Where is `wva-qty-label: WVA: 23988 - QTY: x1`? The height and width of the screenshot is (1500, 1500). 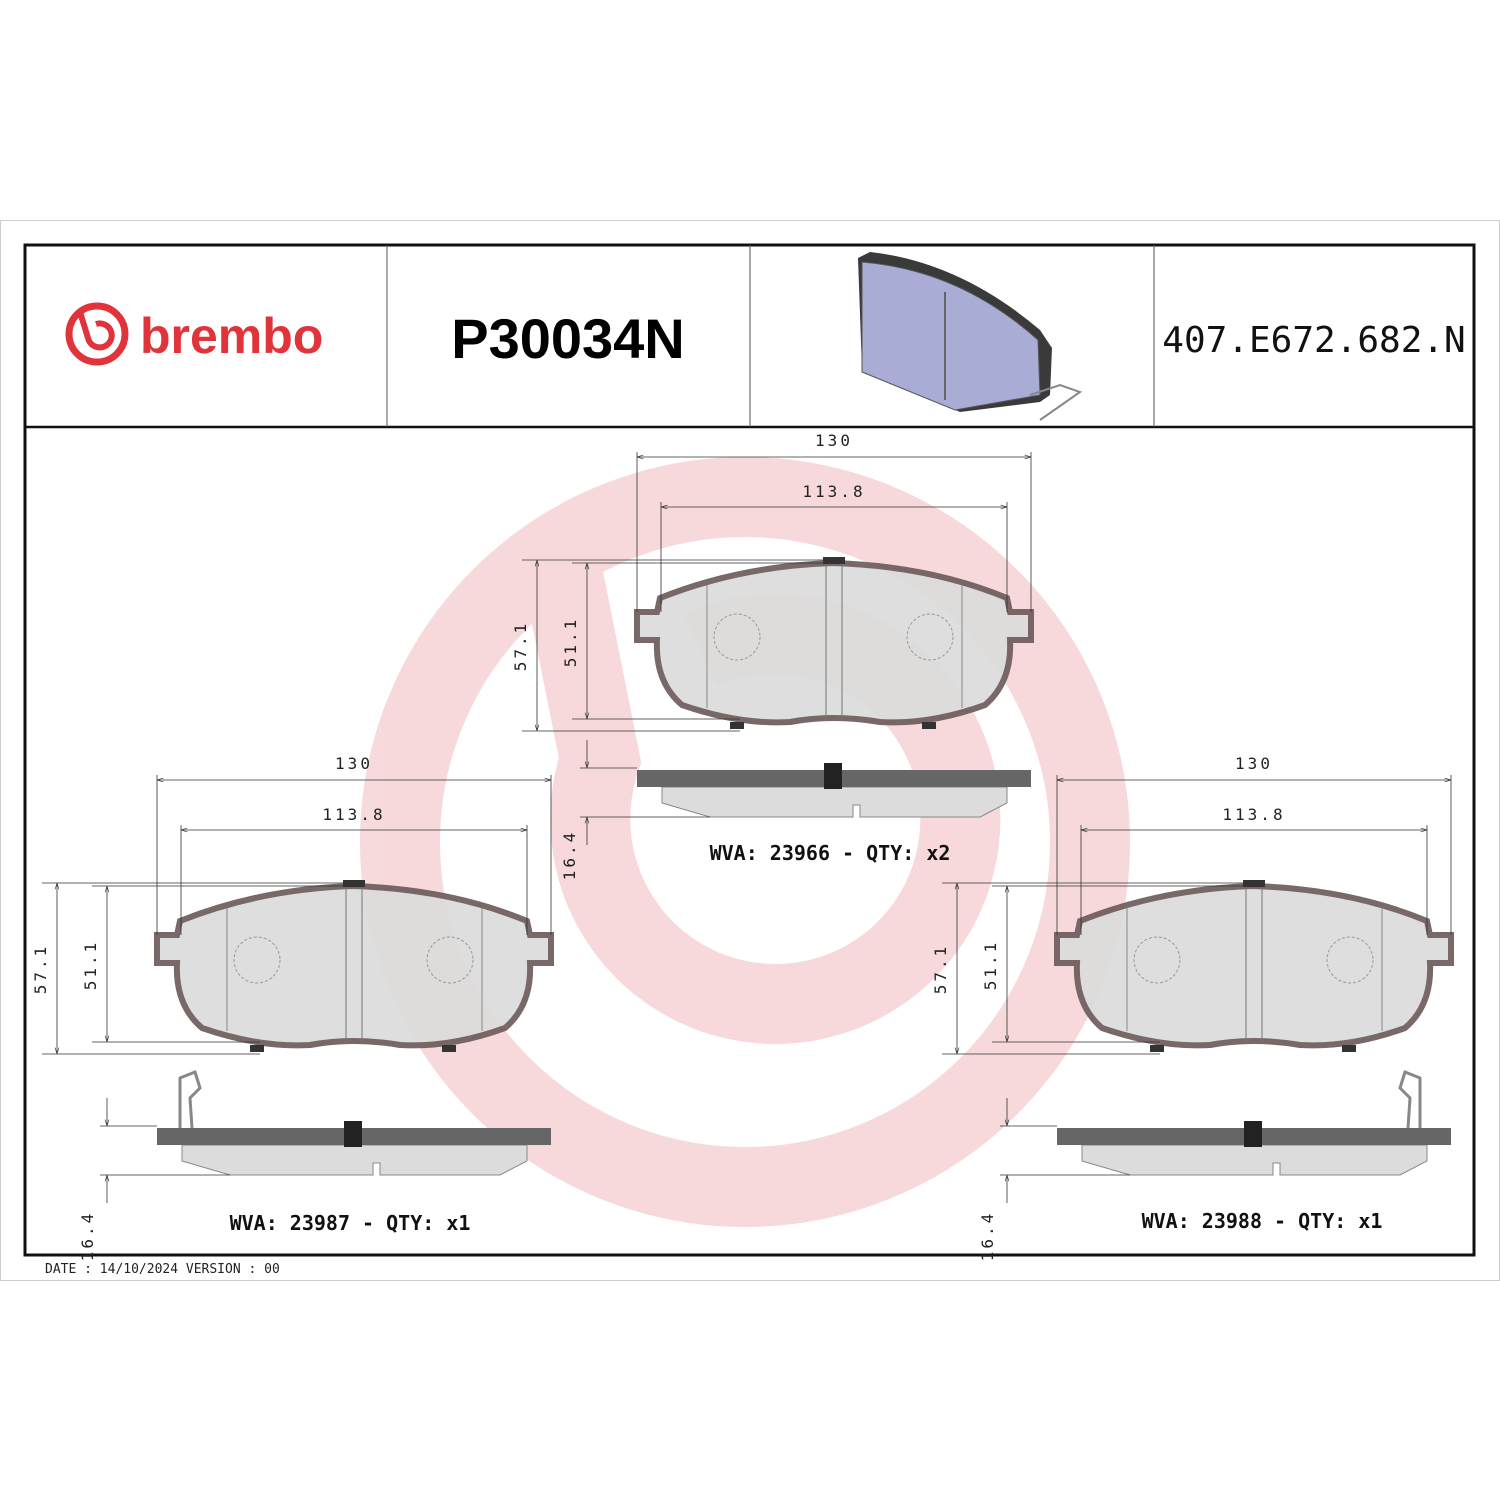 wva-qty-label: WVA: 23988 - QTY: x1 is located at coordinates (1262, 1221).